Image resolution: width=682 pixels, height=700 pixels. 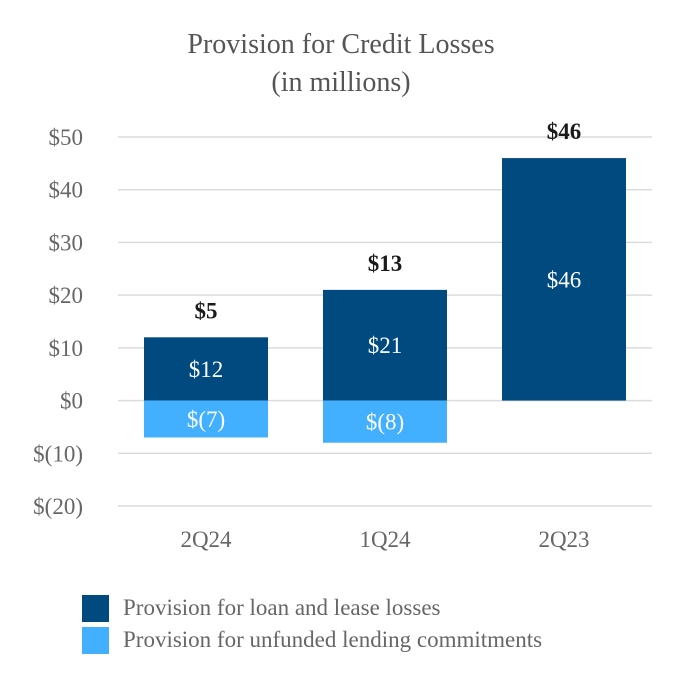 What do you see at coordinates (66, 295) in the screenshot?
I see `y-tick-label: $20` at bounding box center [66, 295].